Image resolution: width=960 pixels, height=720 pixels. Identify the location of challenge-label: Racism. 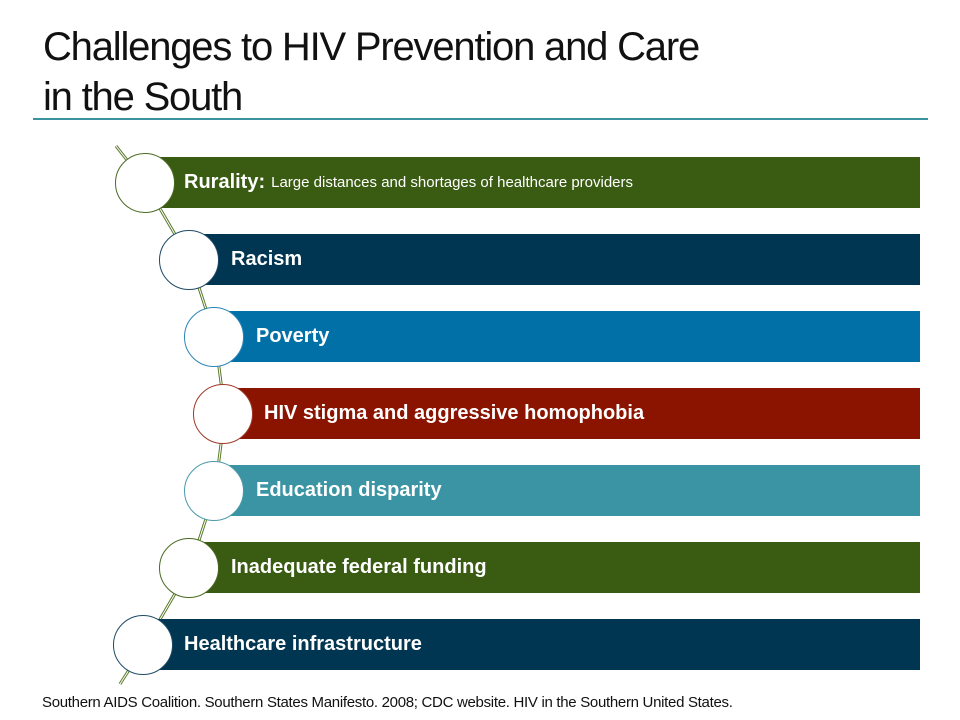
(267, 259).